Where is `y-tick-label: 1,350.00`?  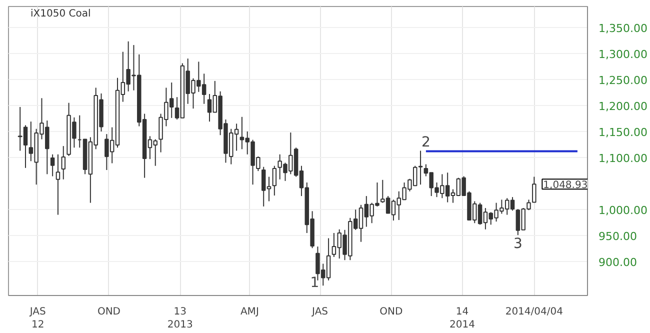 y-tick-label: 1,350.00 is located at coordinates (623, 28).